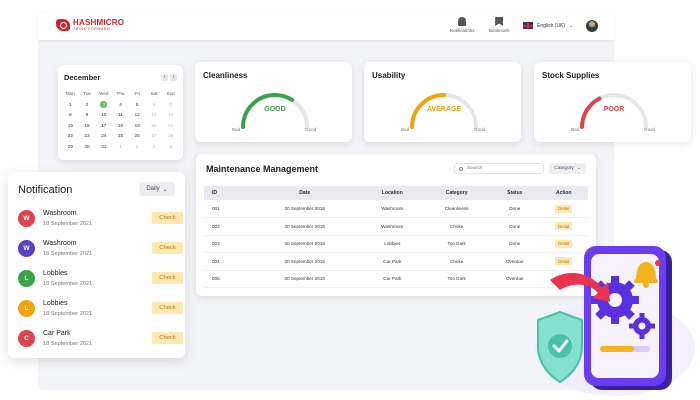  I want to click on gauge-title: Usability, so click(389, 75).